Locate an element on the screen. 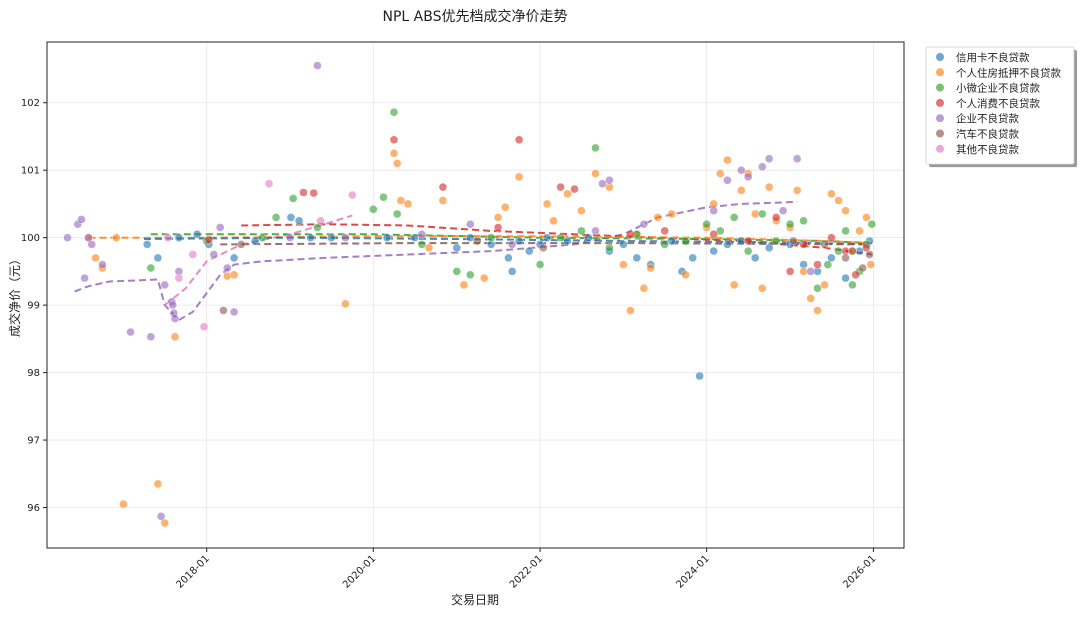 Image resolution: width=1080 pixels, height=617 pixels. legend-box is located at coordinates (1000, 105).